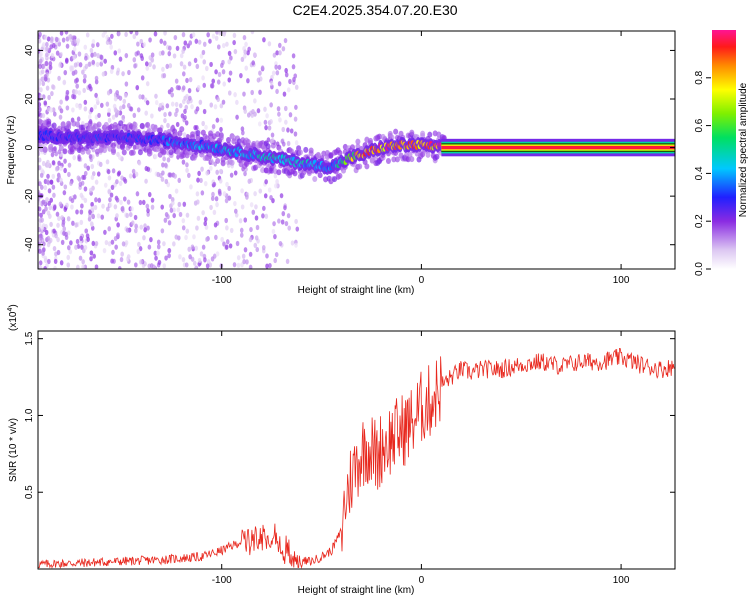 Image resolution: width=750 pixels, height=600 pixels. Describe the element at coordinates (356, 290) in the screenshot. I see `heatmap-x-axis-label: Height of straight line (km)` at that location.